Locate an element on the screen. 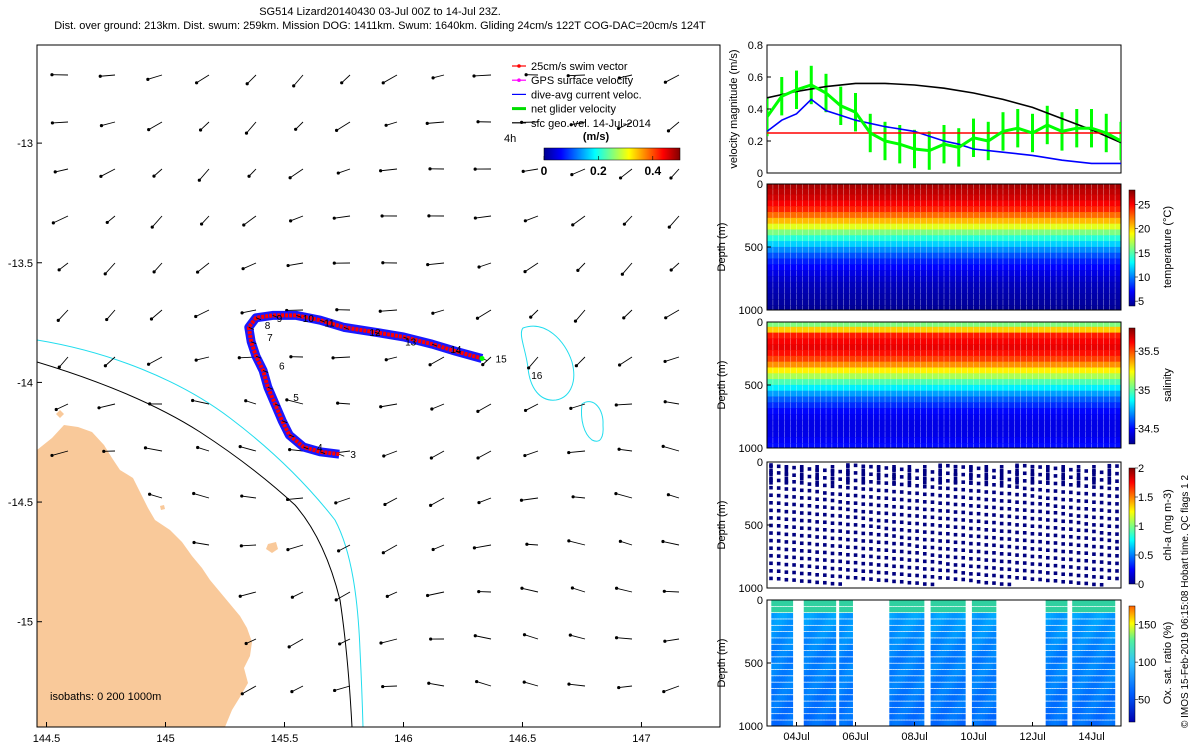  dive-label: 7 is located at coordinates (270, 338).